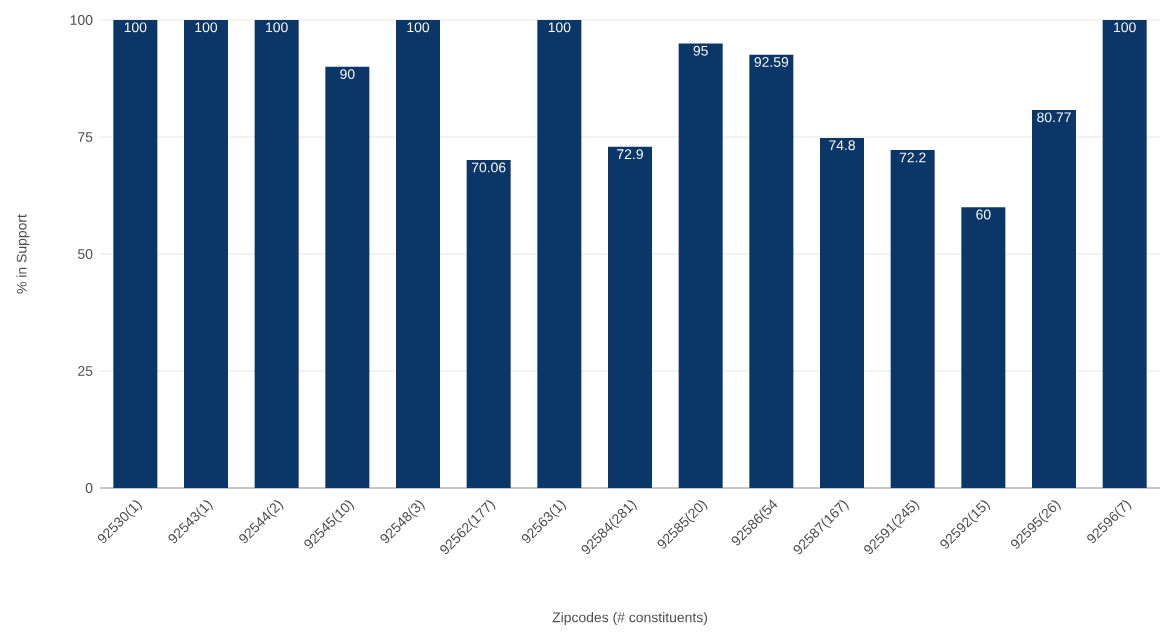 The image size is (1174, 640). Describe the element at coordinates (842, 145) in the screenshot. I see `data-label: 74.8` at that location.